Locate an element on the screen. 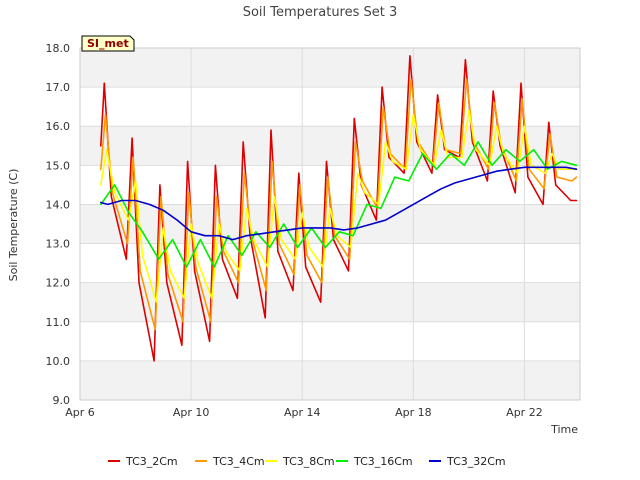  x-axis-ticks: Apr 6 Apr 10 Apr 14 Apr 18 Apr 22 is located at coordinates (303, 412).